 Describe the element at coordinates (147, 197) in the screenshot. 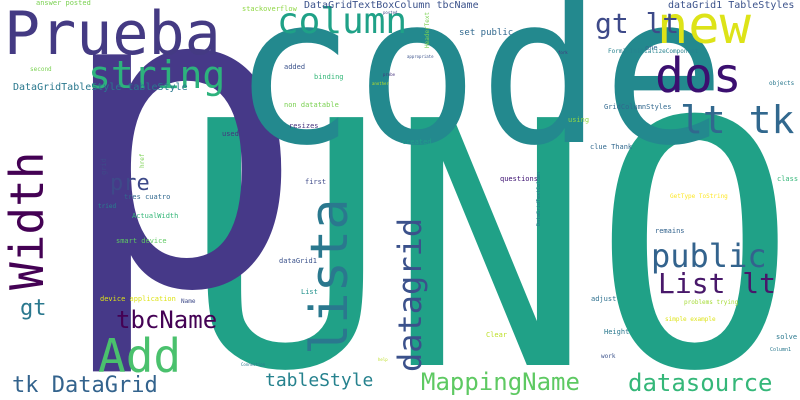

I see `word: tres cuatro` at that location.